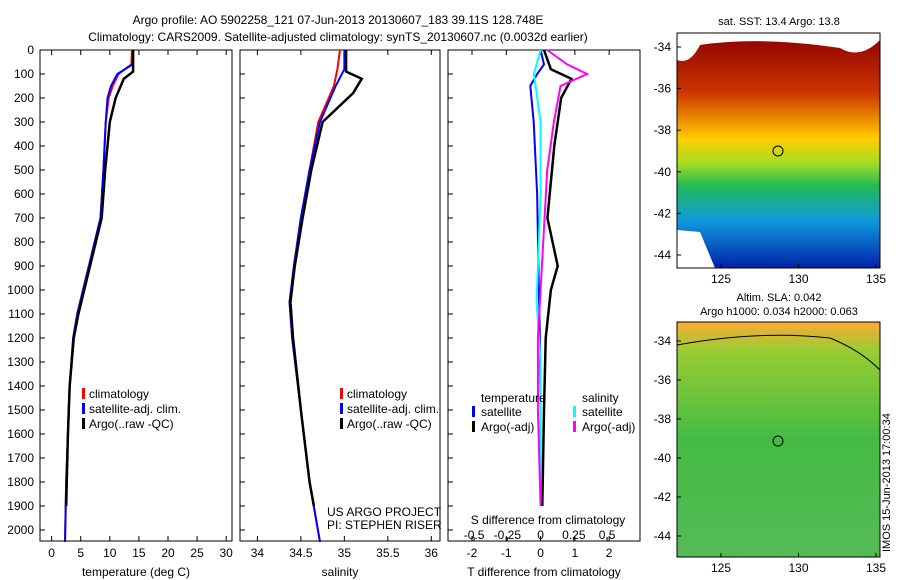  Describe the element at coordinates (20, 506) in the screenshot. I see `y-tick-label: 1900` at that location.